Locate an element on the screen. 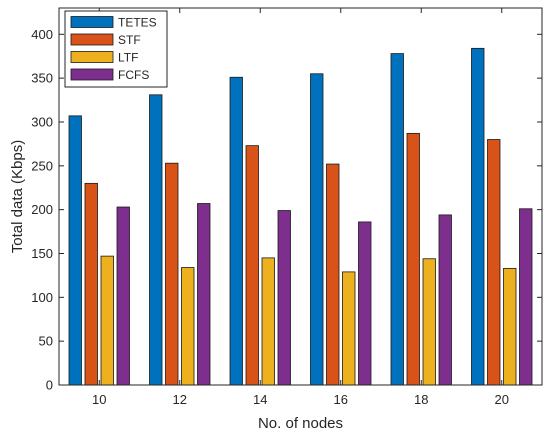 Image resolution: width=550 pixels, height=437 pixels. y-tick-label: 300 is located at coordinates (42, 121).